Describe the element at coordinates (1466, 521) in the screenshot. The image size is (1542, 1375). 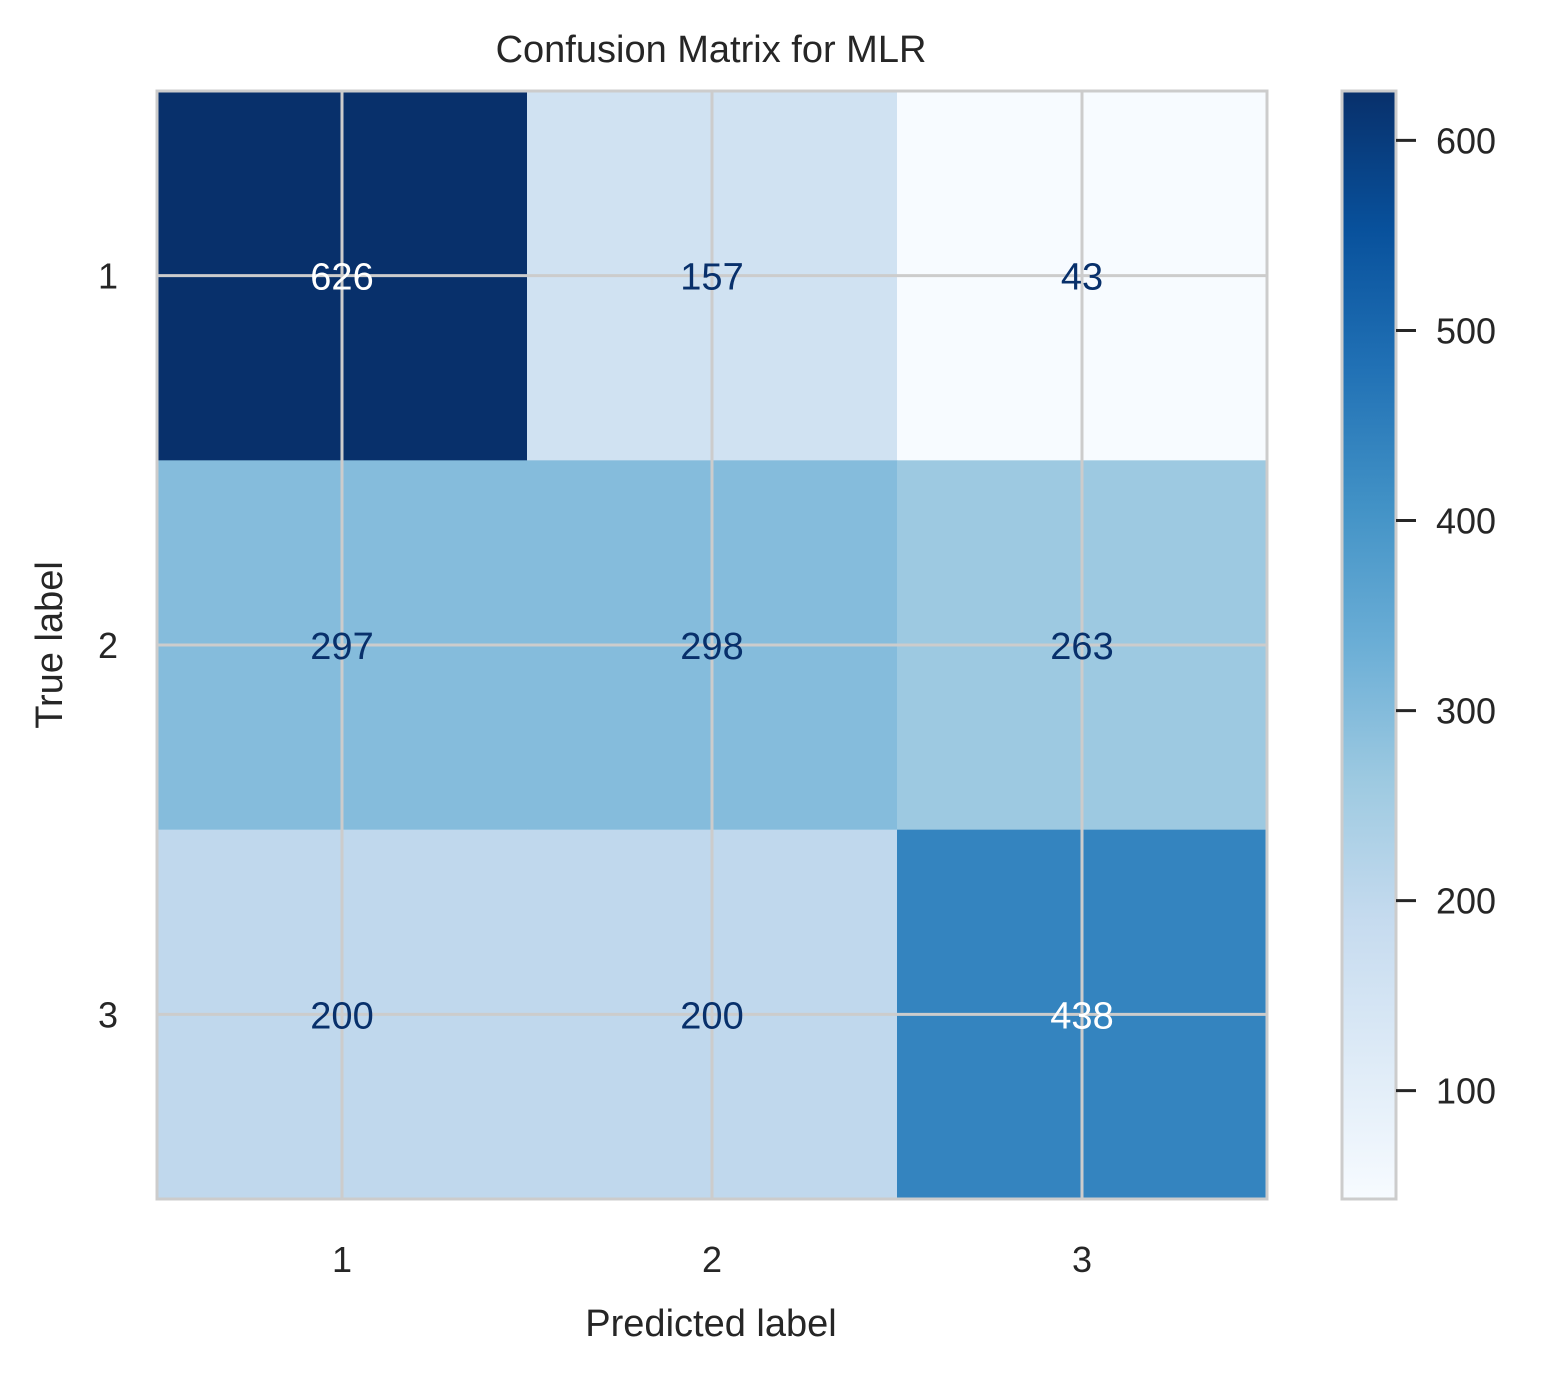
I see `colorbar-tick-label: 400` at that location.